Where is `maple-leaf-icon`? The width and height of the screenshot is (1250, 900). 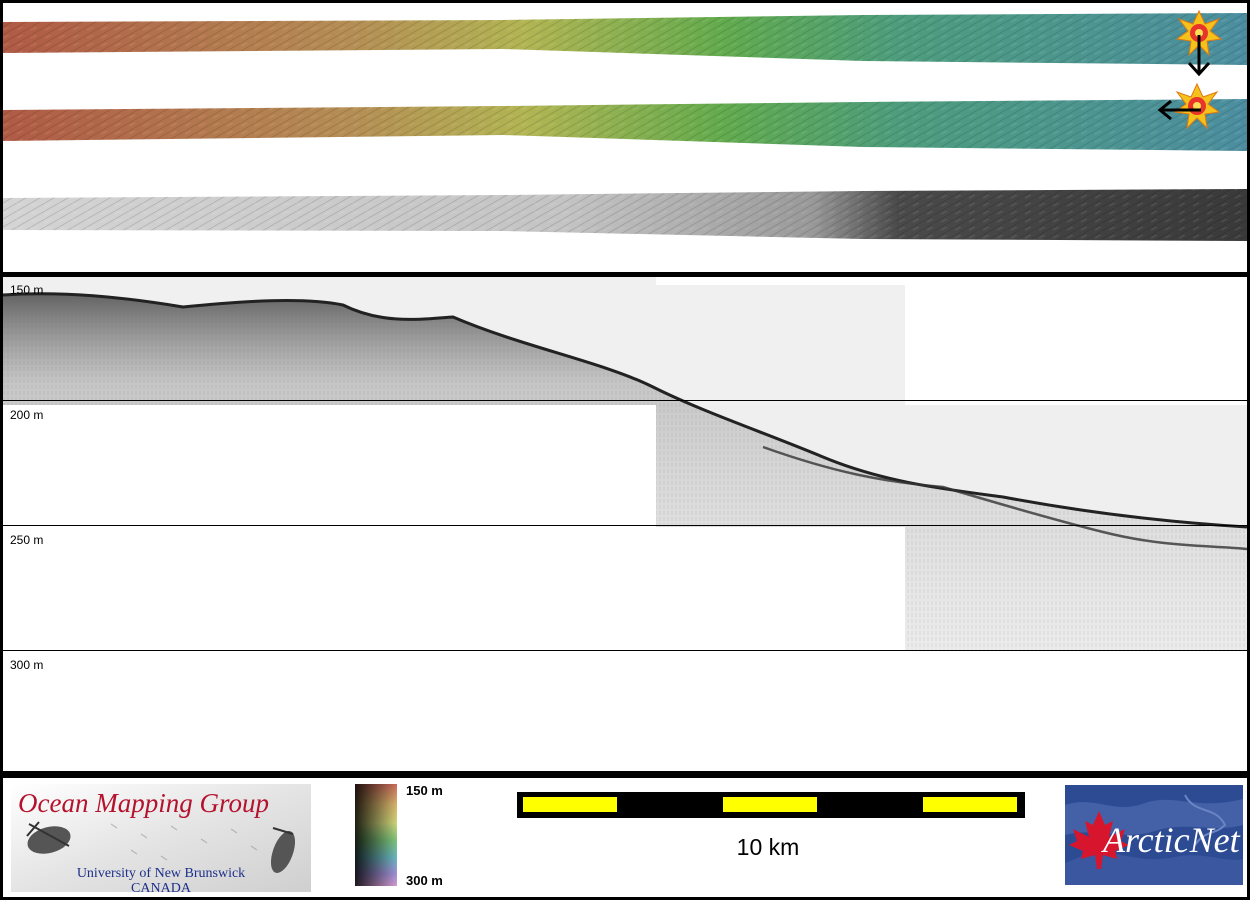 maple-leaf-icon is located at coordinates (1099, 840).